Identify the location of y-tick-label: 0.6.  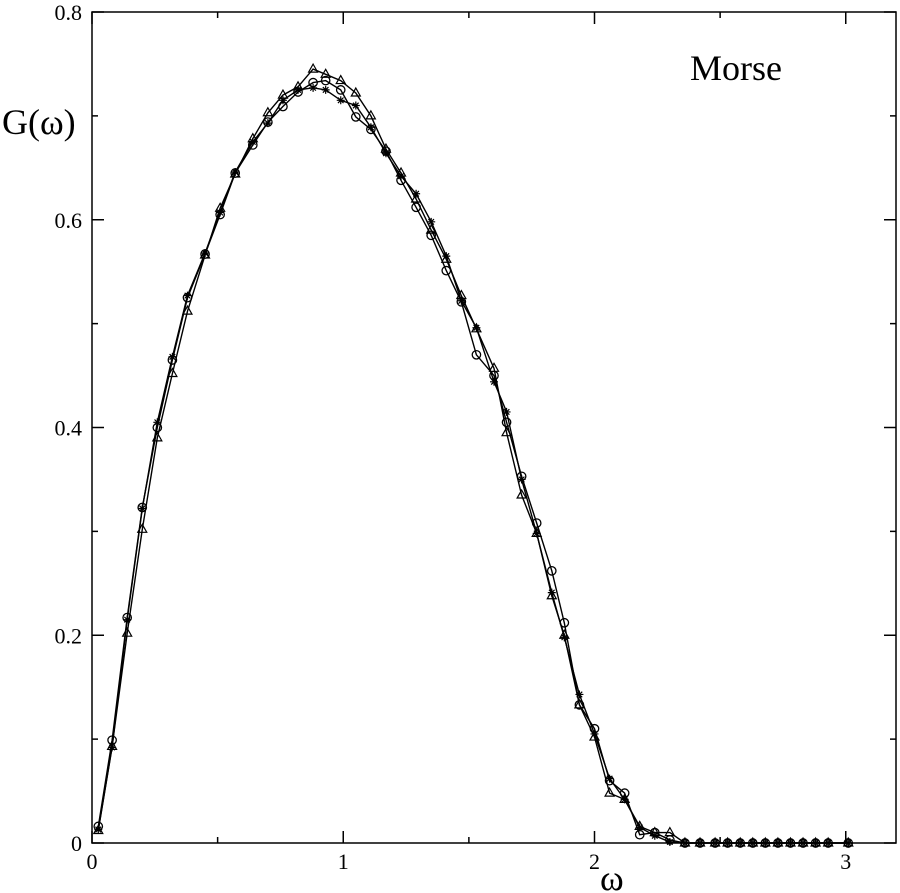
(69, 220).